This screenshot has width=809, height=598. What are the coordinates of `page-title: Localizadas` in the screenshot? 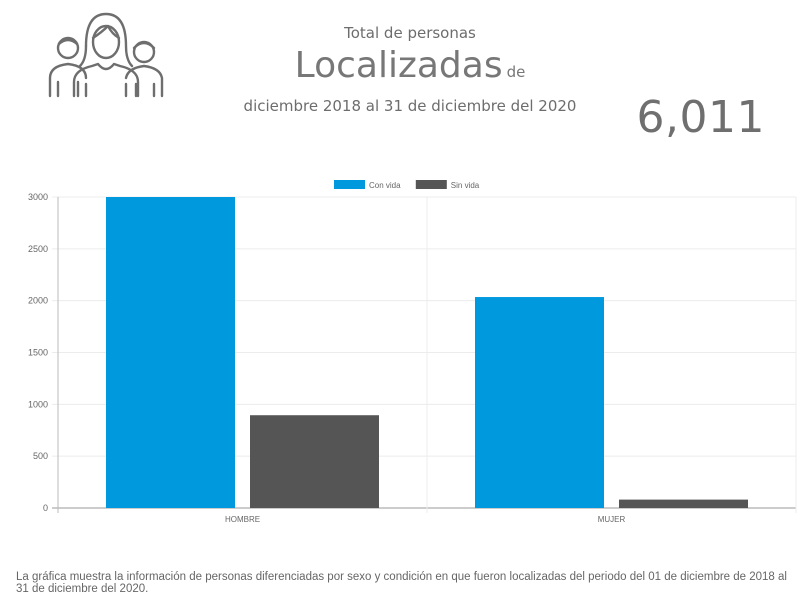 It's located at (398, 65).